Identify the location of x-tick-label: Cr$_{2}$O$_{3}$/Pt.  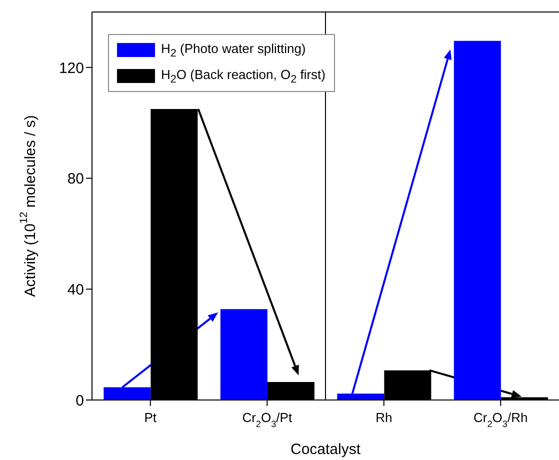
(267, 419).